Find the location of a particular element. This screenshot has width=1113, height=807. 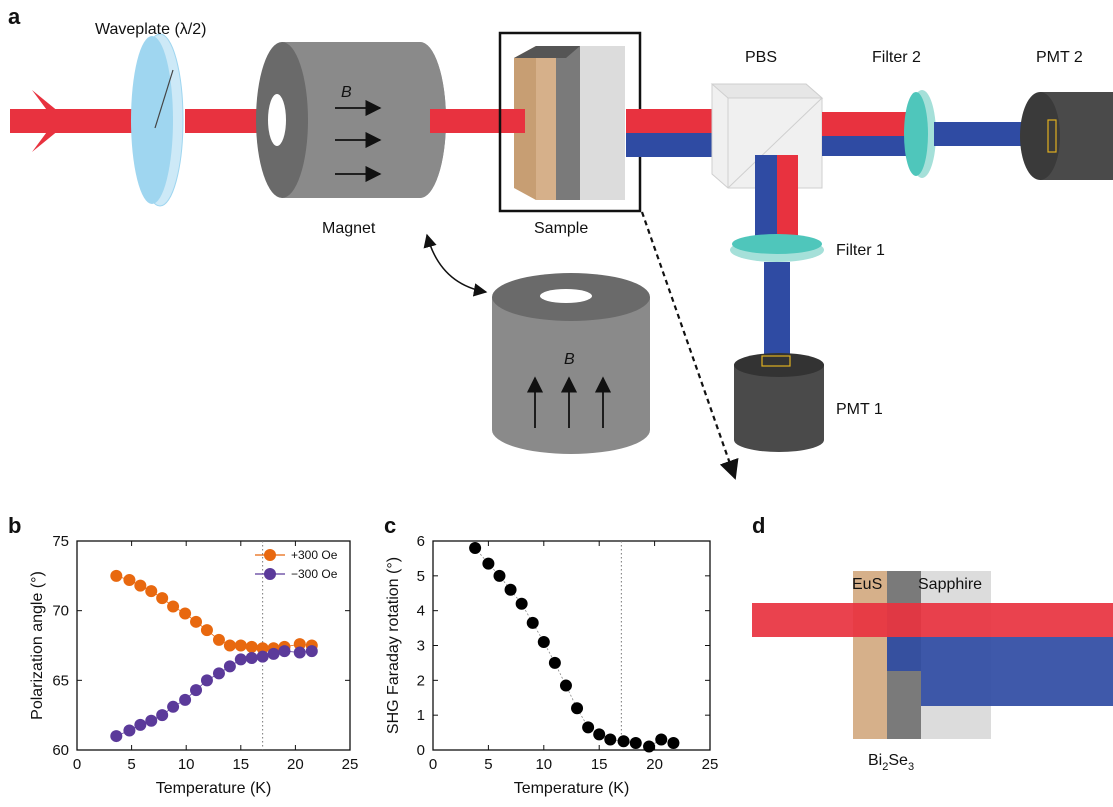

y-tick-label: 60 is located at coordinates (60, 750).